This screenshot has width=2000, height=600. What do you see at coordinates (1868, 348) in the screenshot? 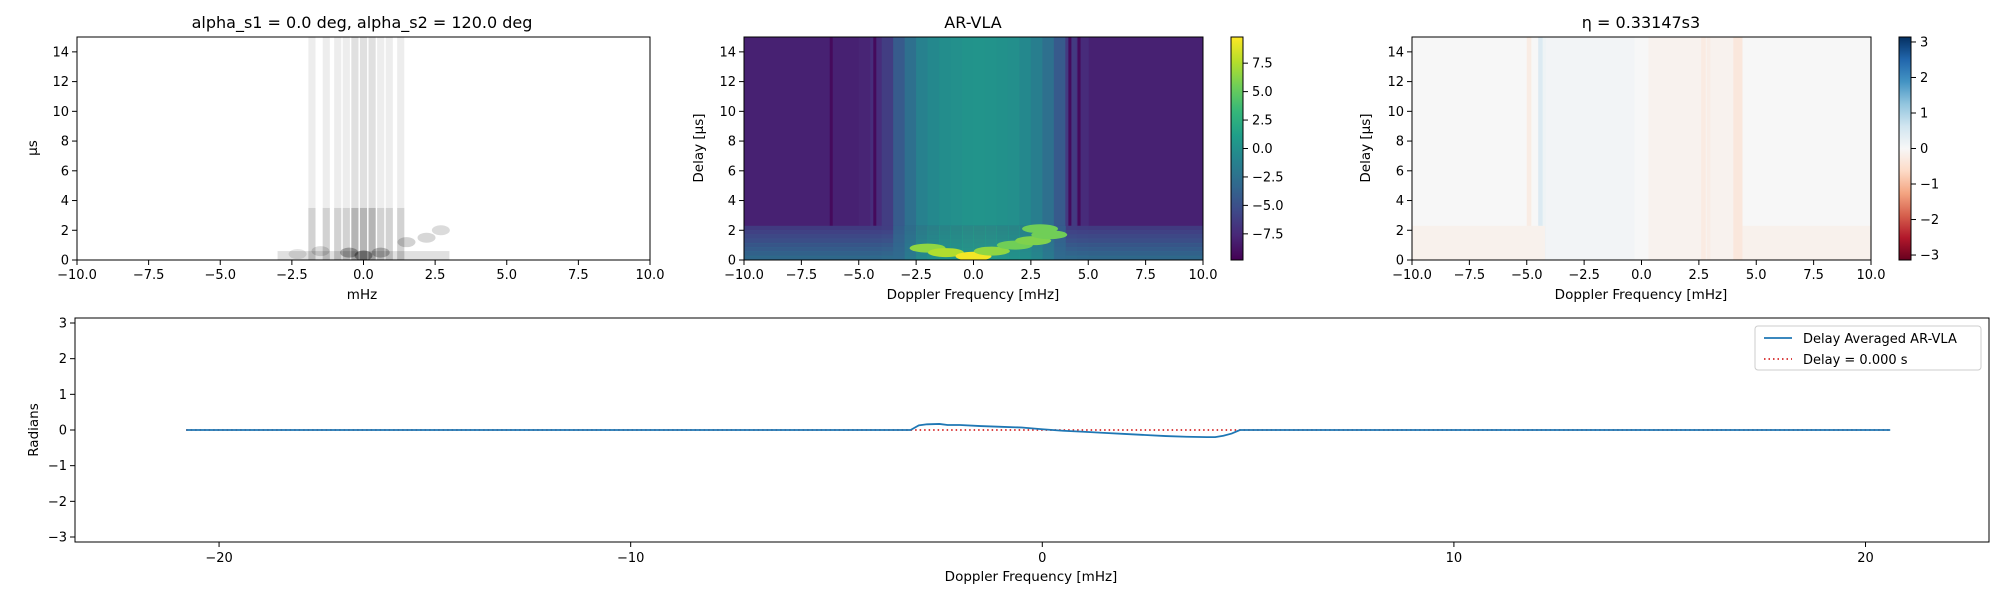
I see `legend: Delay Averaged AR-VLA Delay = 0.000 s` at bounding box center [1868, 348].